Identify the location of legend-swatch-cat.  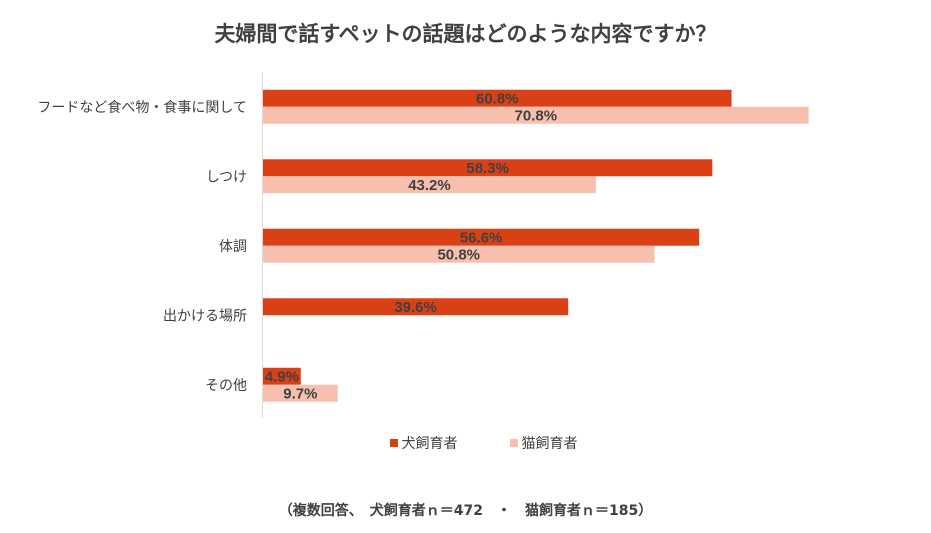
(513, 443).